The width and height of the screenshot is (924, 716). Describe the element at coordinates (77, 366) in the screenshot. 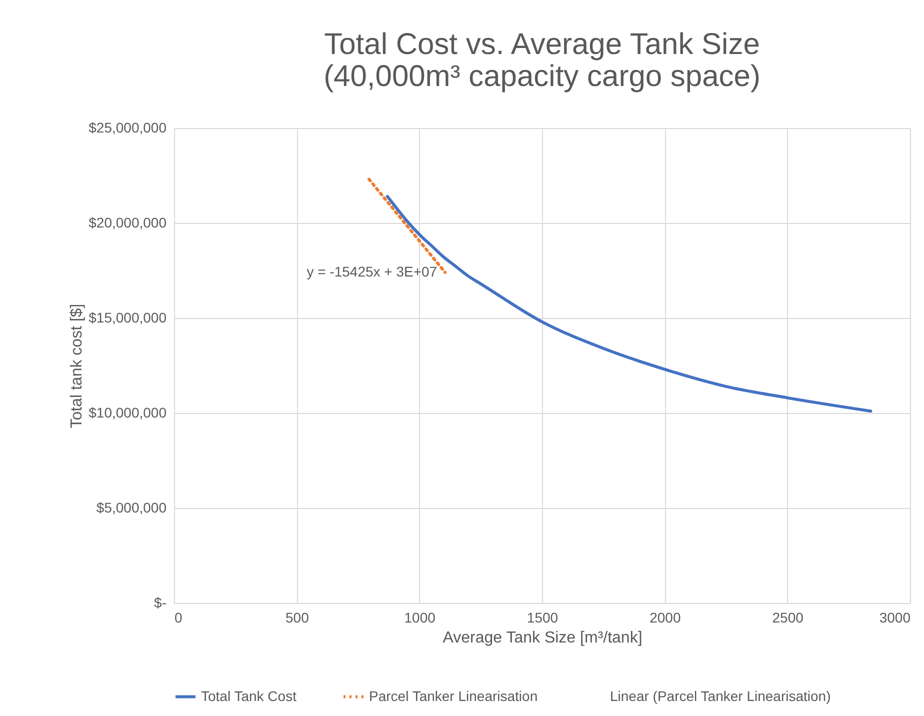

I see `y-axis-title: Total tank cost [$]` at that location.